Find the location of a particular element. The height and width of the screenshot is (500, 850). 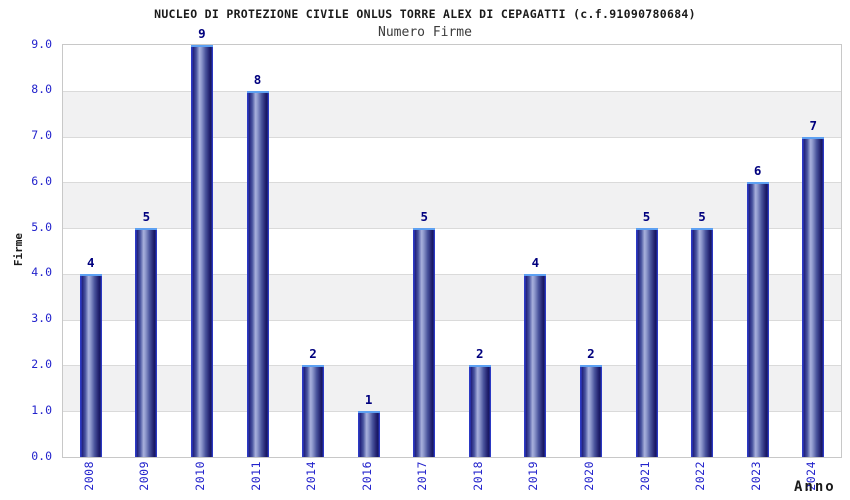

bar-2019 is located at coordinates (535, 365).